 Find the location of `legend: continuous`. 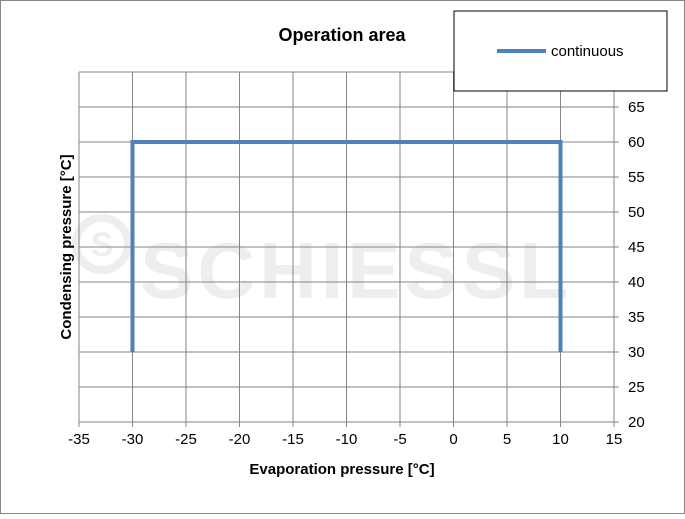

legend: continuous is located at coordinates (560, 51).